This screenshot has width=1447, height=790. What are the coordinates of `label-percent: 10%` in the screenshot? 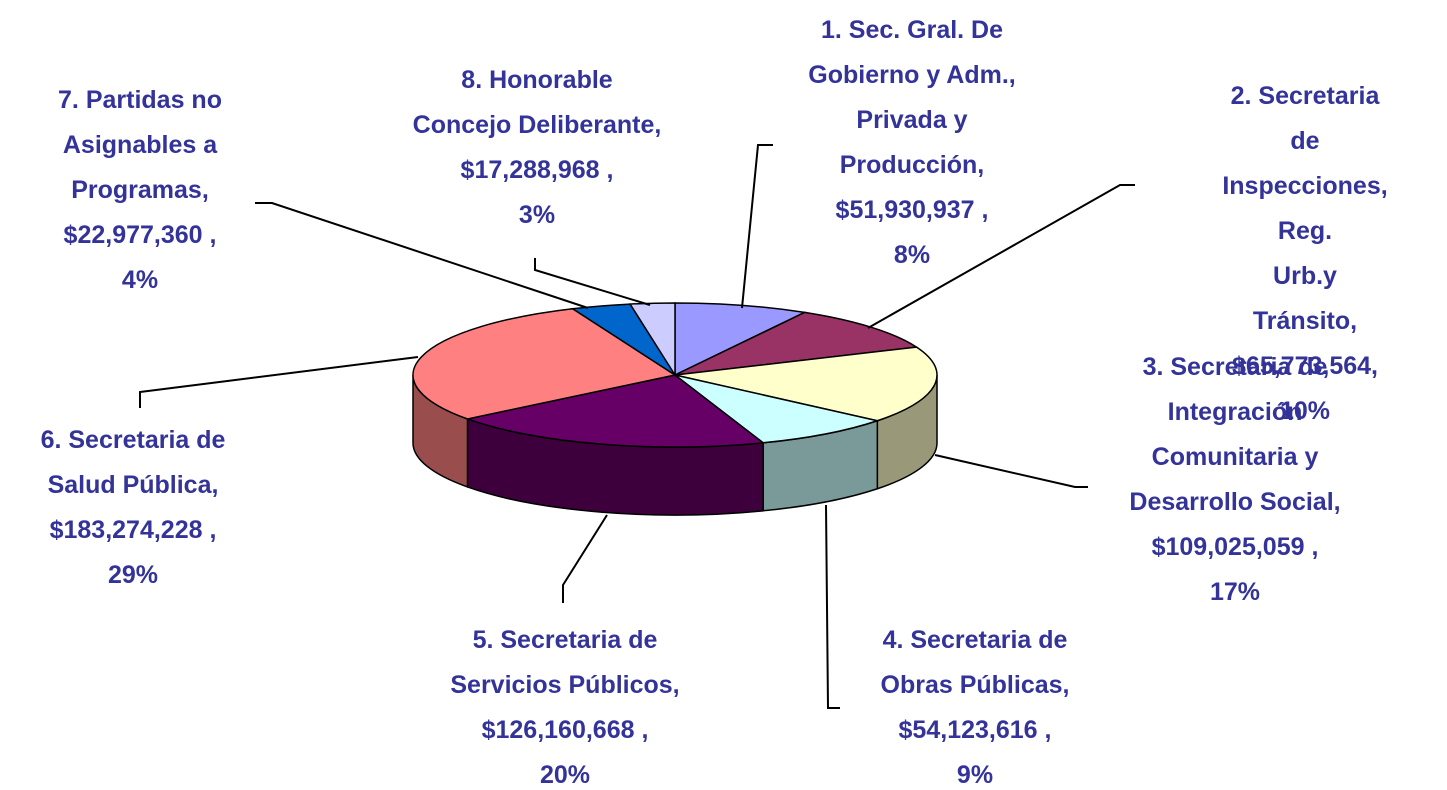 It's located at (1305, 411).